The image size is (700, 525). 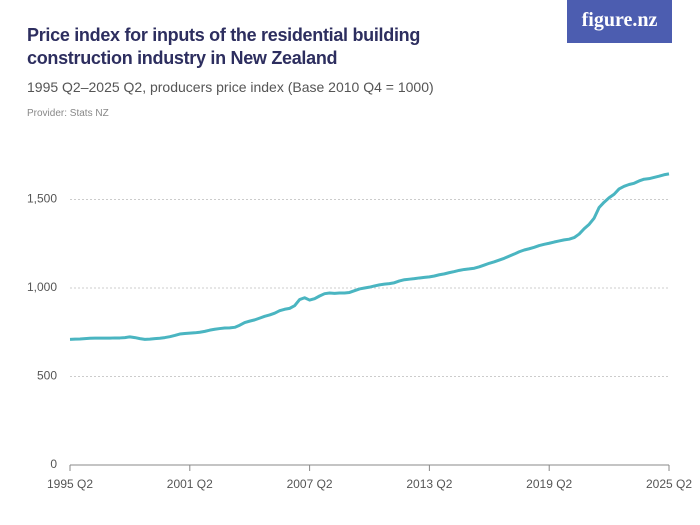 What do you see at coordinates (429, 484) in the screenshot?
I see `x-tick-label: 2013 Q2` at bounding box center [429, 484].